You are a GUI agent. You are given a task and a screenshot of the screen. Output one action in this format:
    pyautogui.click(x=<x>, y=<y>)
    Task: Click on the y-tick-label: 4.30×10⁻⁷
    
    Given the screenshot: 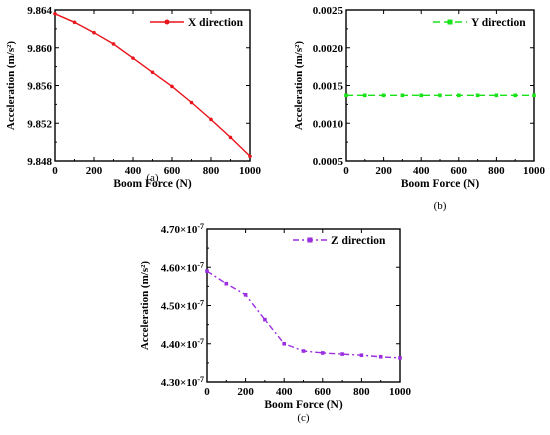 What is the action you would take?
    pyautogui.click(x=182, y=382)
    